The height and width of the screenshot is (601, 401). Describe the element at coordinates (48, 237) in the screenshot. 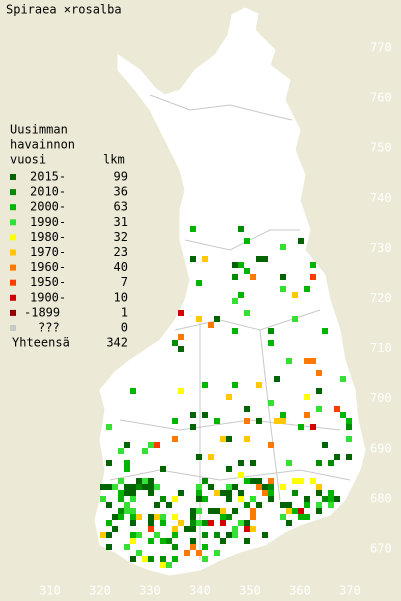

I see `legend-label: 1980-` at that location.